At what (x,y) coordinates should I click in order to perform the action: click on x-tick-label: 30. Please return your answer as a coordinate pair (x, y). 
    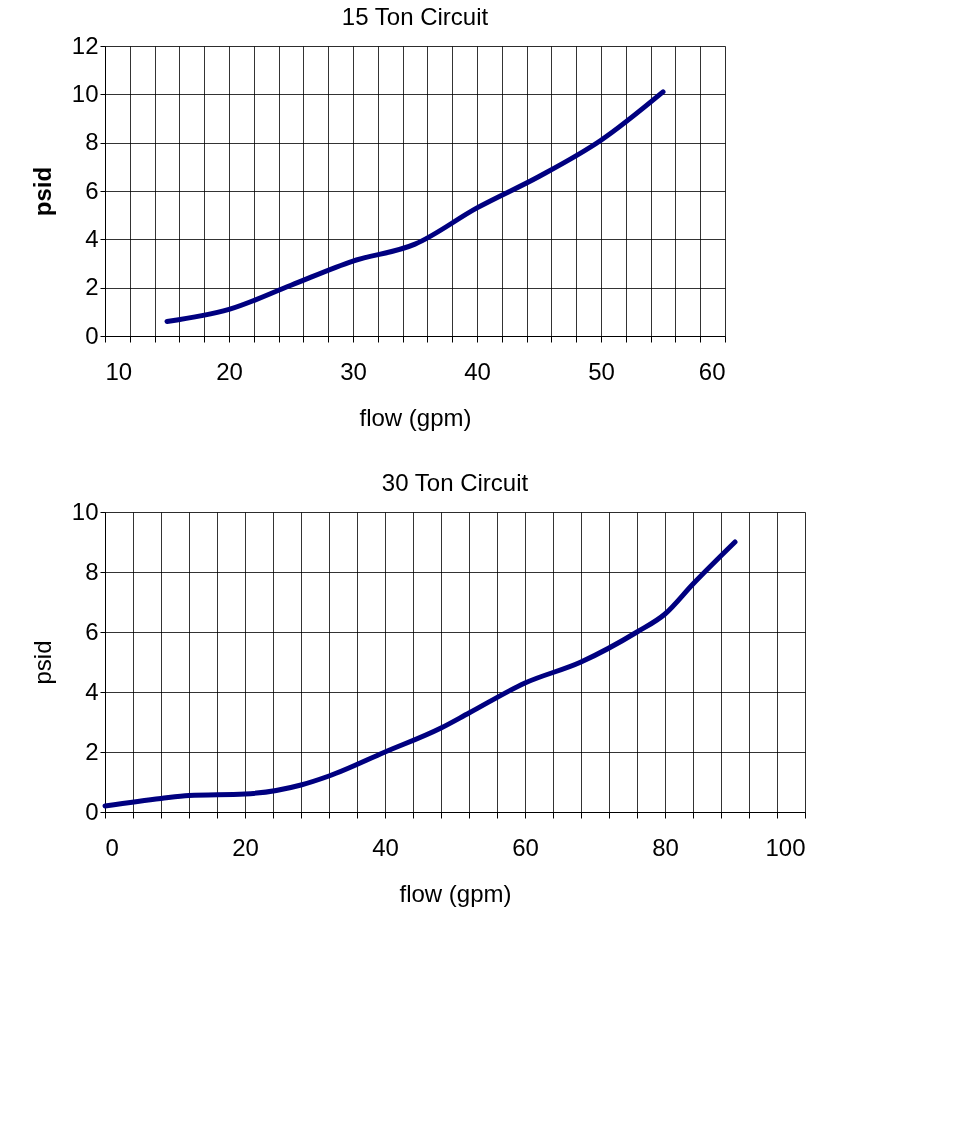
    Looking at the image, I should click on (353, 371).